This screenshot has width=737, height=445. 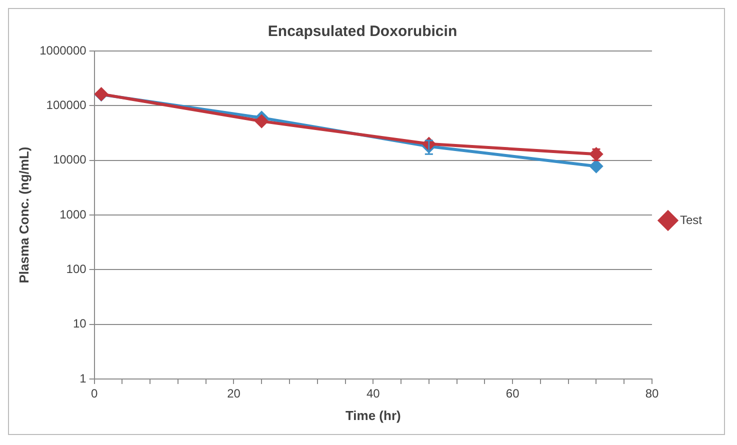 I want to click on y-tick-label: 10000, so click(x=69, y=159).